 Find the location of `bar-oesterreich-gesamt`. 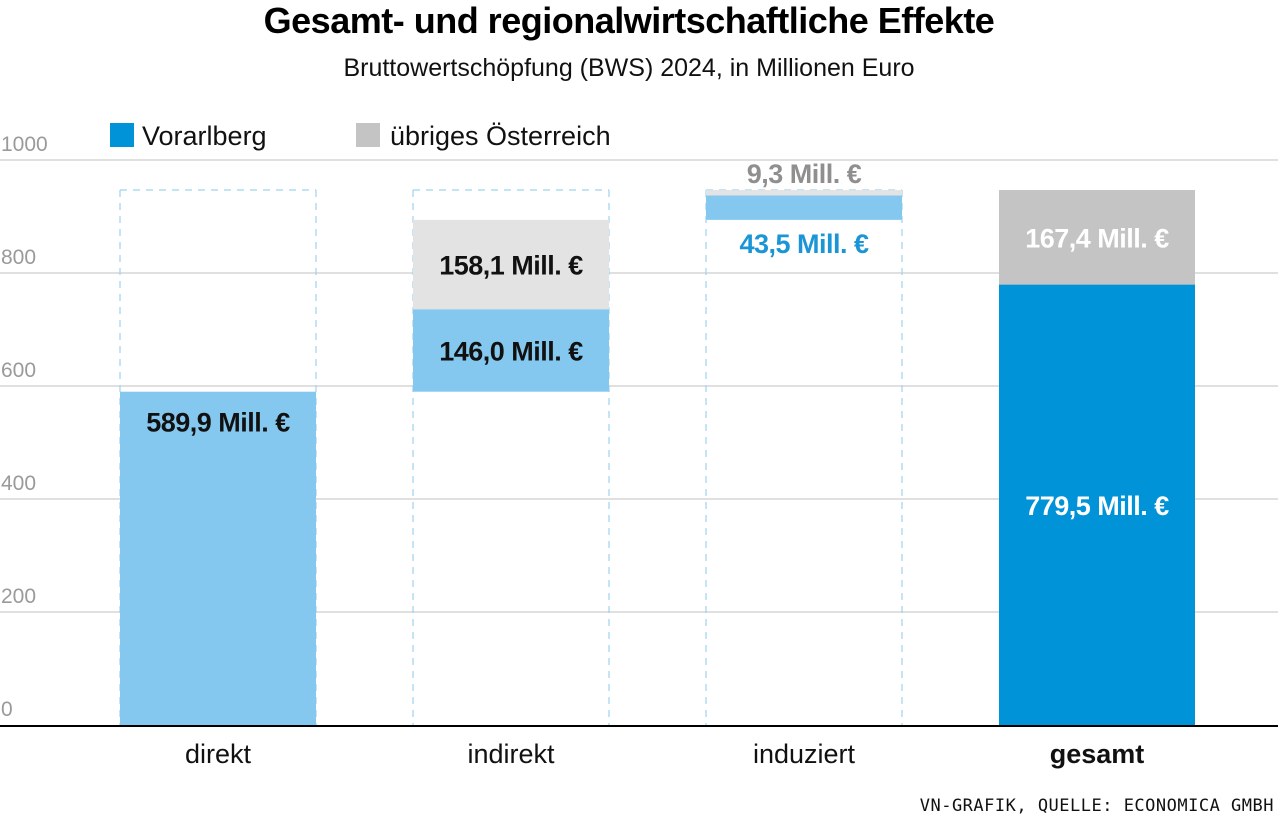

bar-oesterreich-gesamt is located at coordinates (1097, 237).